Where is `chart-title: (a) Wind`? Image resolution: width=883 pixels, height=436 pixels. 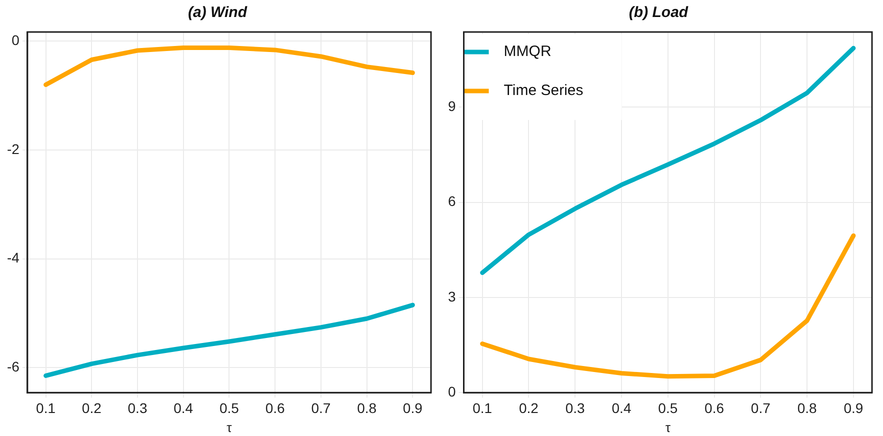 chart-title: (a) Wind is located at coordinates (218, 13).